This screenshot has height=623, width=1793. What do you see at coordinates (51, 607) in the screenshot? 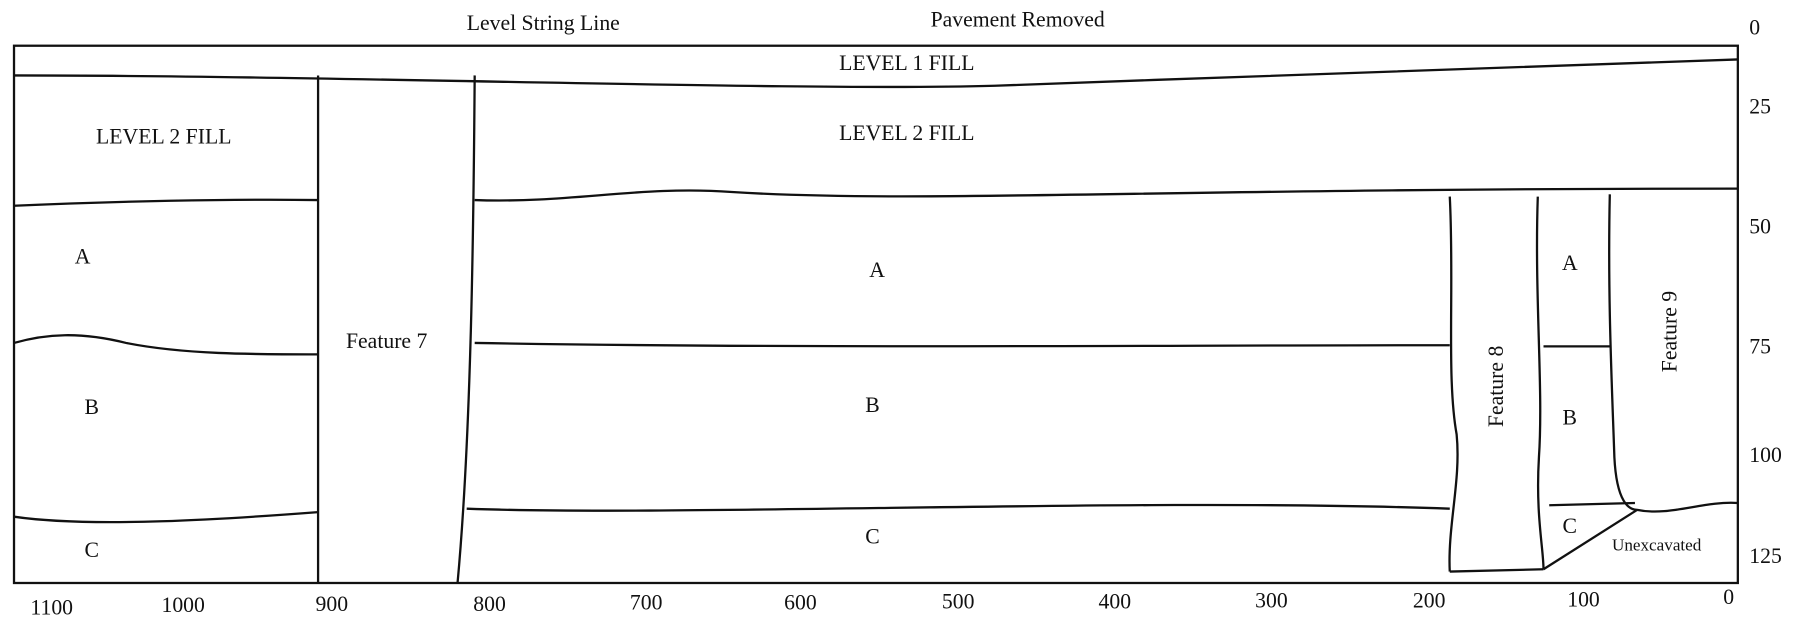
I see `distance-label: 1100` at bounding box center [51, 607].